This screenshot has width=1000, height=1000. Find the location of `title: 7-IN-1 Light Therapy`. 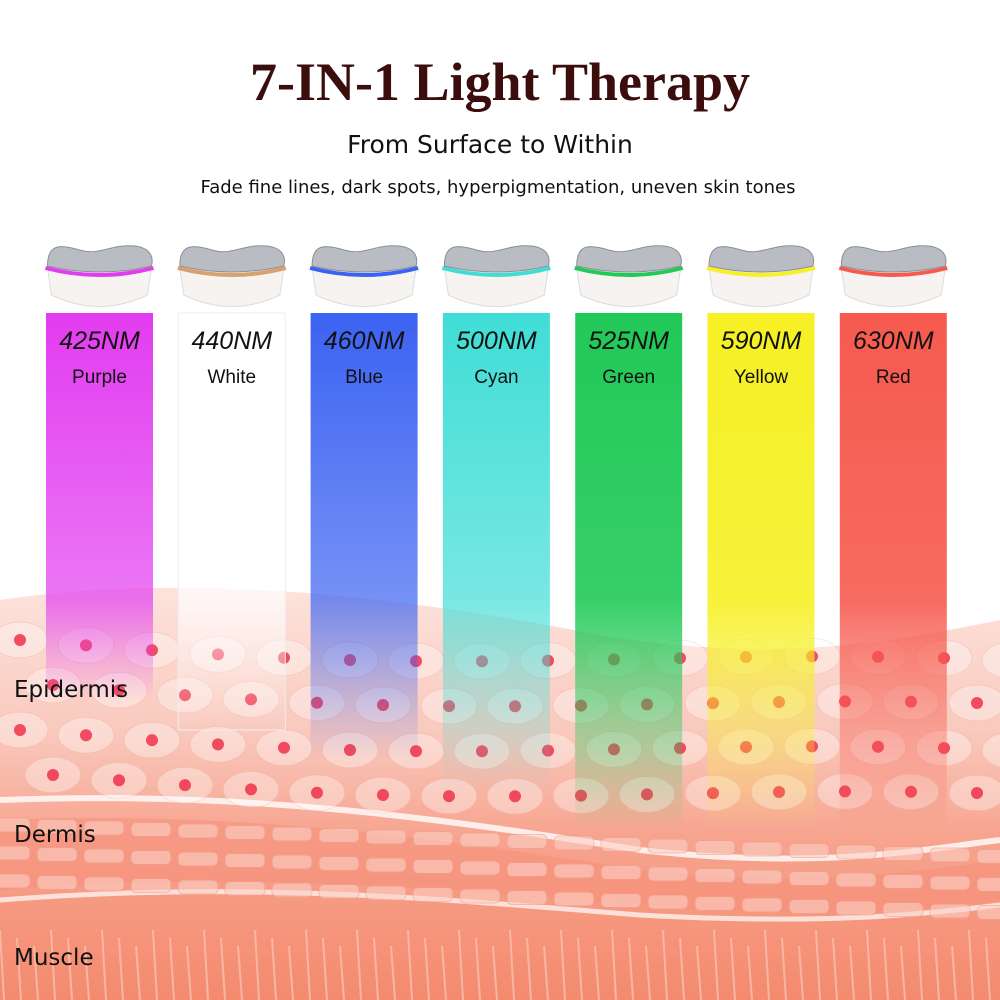

title: 7-IN-1 Light Therapy is located at coordinates (500, 82).